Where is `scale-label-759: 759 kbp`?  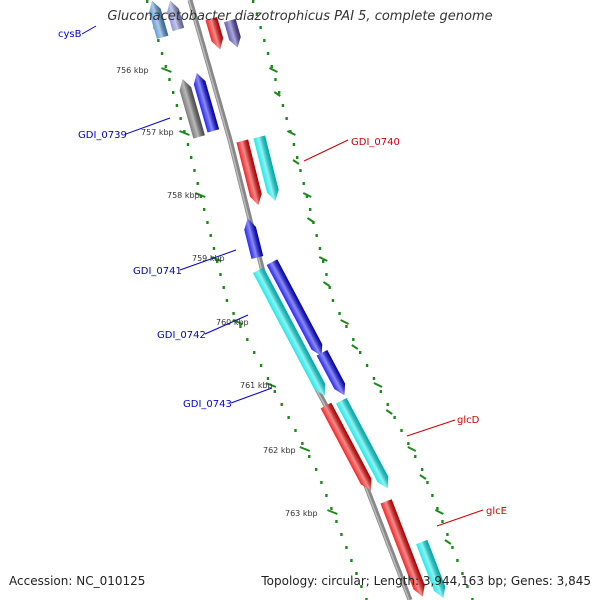
scale-label-759: 759 kbp is located at coordinates (208, 258).